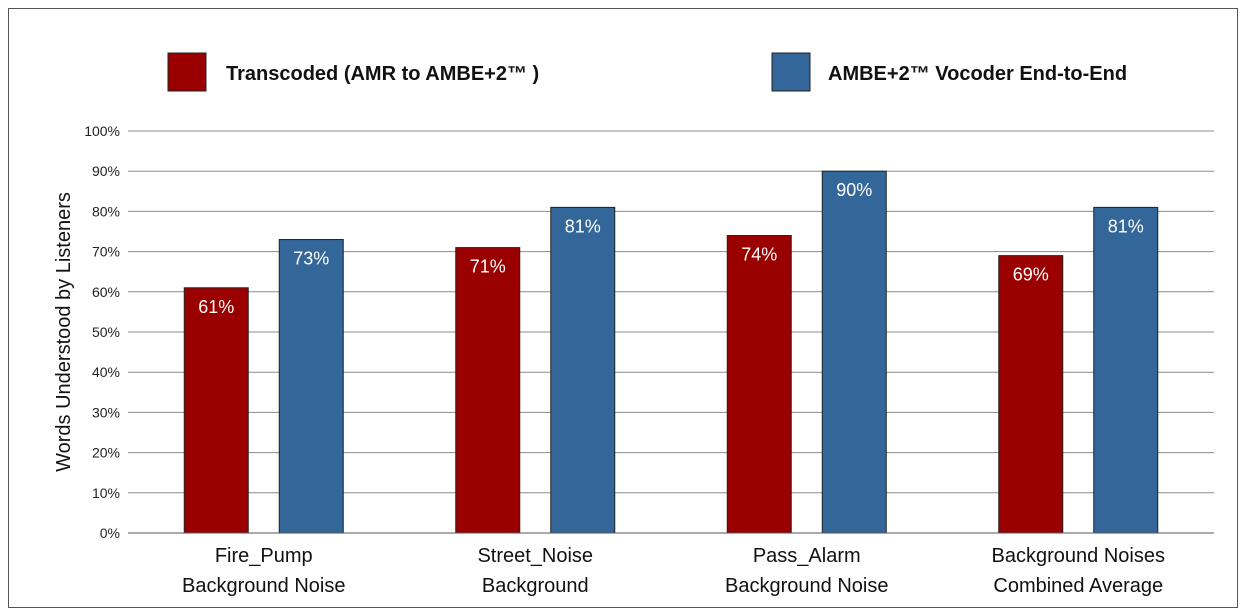  Describe the element at coordinates (64, 332) in the screenshot. I see `y-axis-label: Words Understood by Listeners` at that location.